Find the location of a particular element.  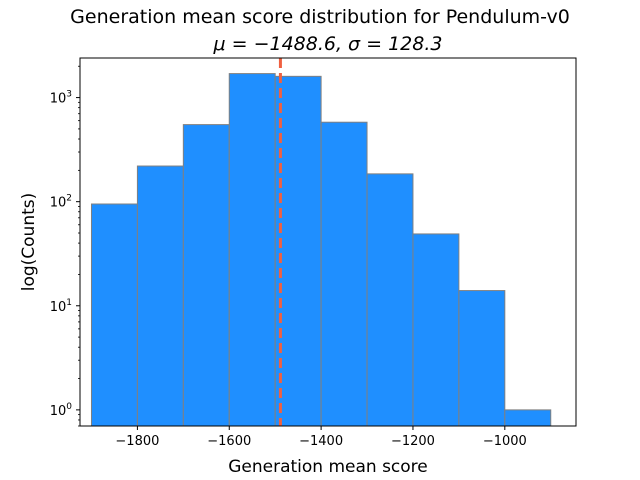

y-axis-label: log(Counts) is located at coordinates (29, 242).